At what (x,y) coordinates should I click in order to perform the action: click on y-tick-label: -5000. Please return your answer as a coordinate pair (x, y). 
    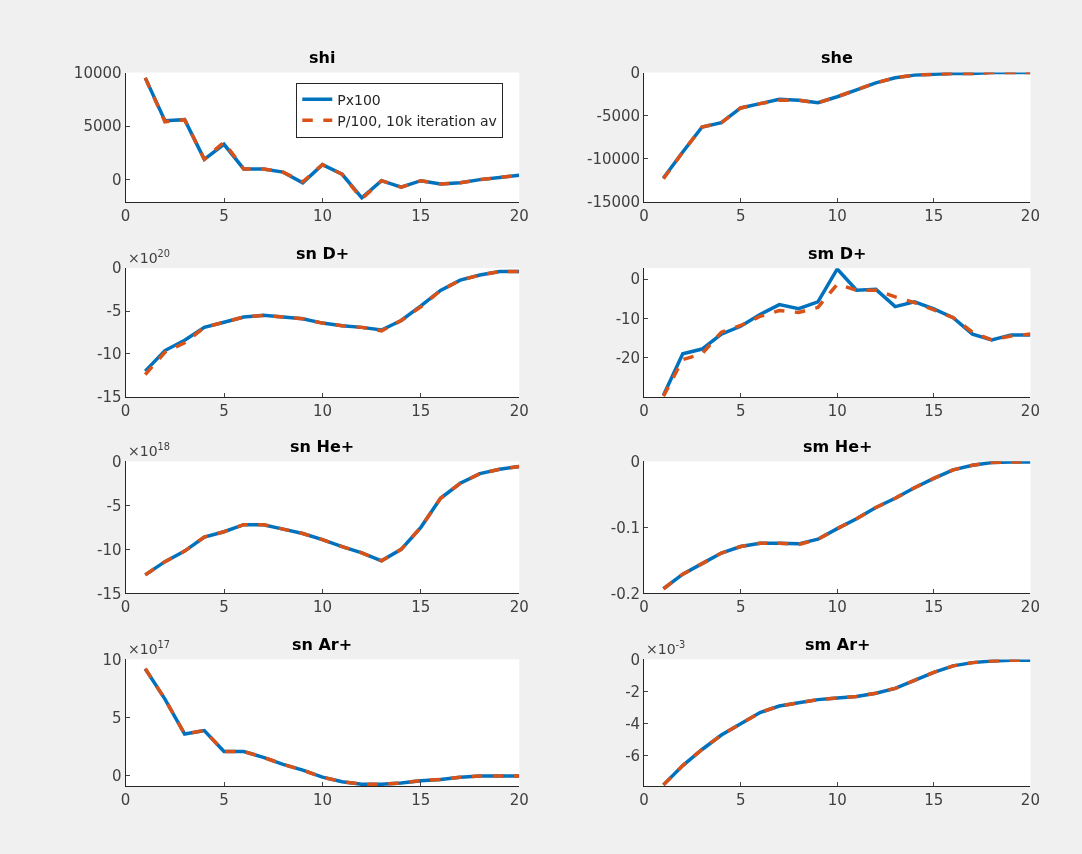
    Looking at the image, I should click on (618, 115).